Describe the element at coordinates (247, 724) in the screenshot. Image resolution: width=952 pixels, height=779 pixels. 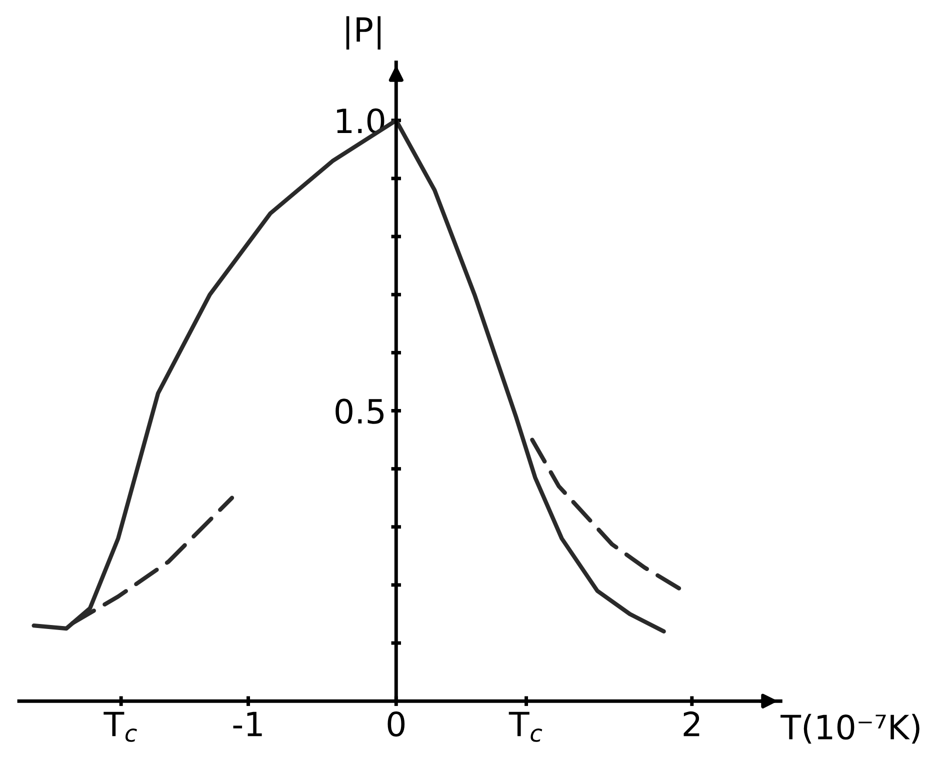
I see `x-tick-label: -1` at that location.